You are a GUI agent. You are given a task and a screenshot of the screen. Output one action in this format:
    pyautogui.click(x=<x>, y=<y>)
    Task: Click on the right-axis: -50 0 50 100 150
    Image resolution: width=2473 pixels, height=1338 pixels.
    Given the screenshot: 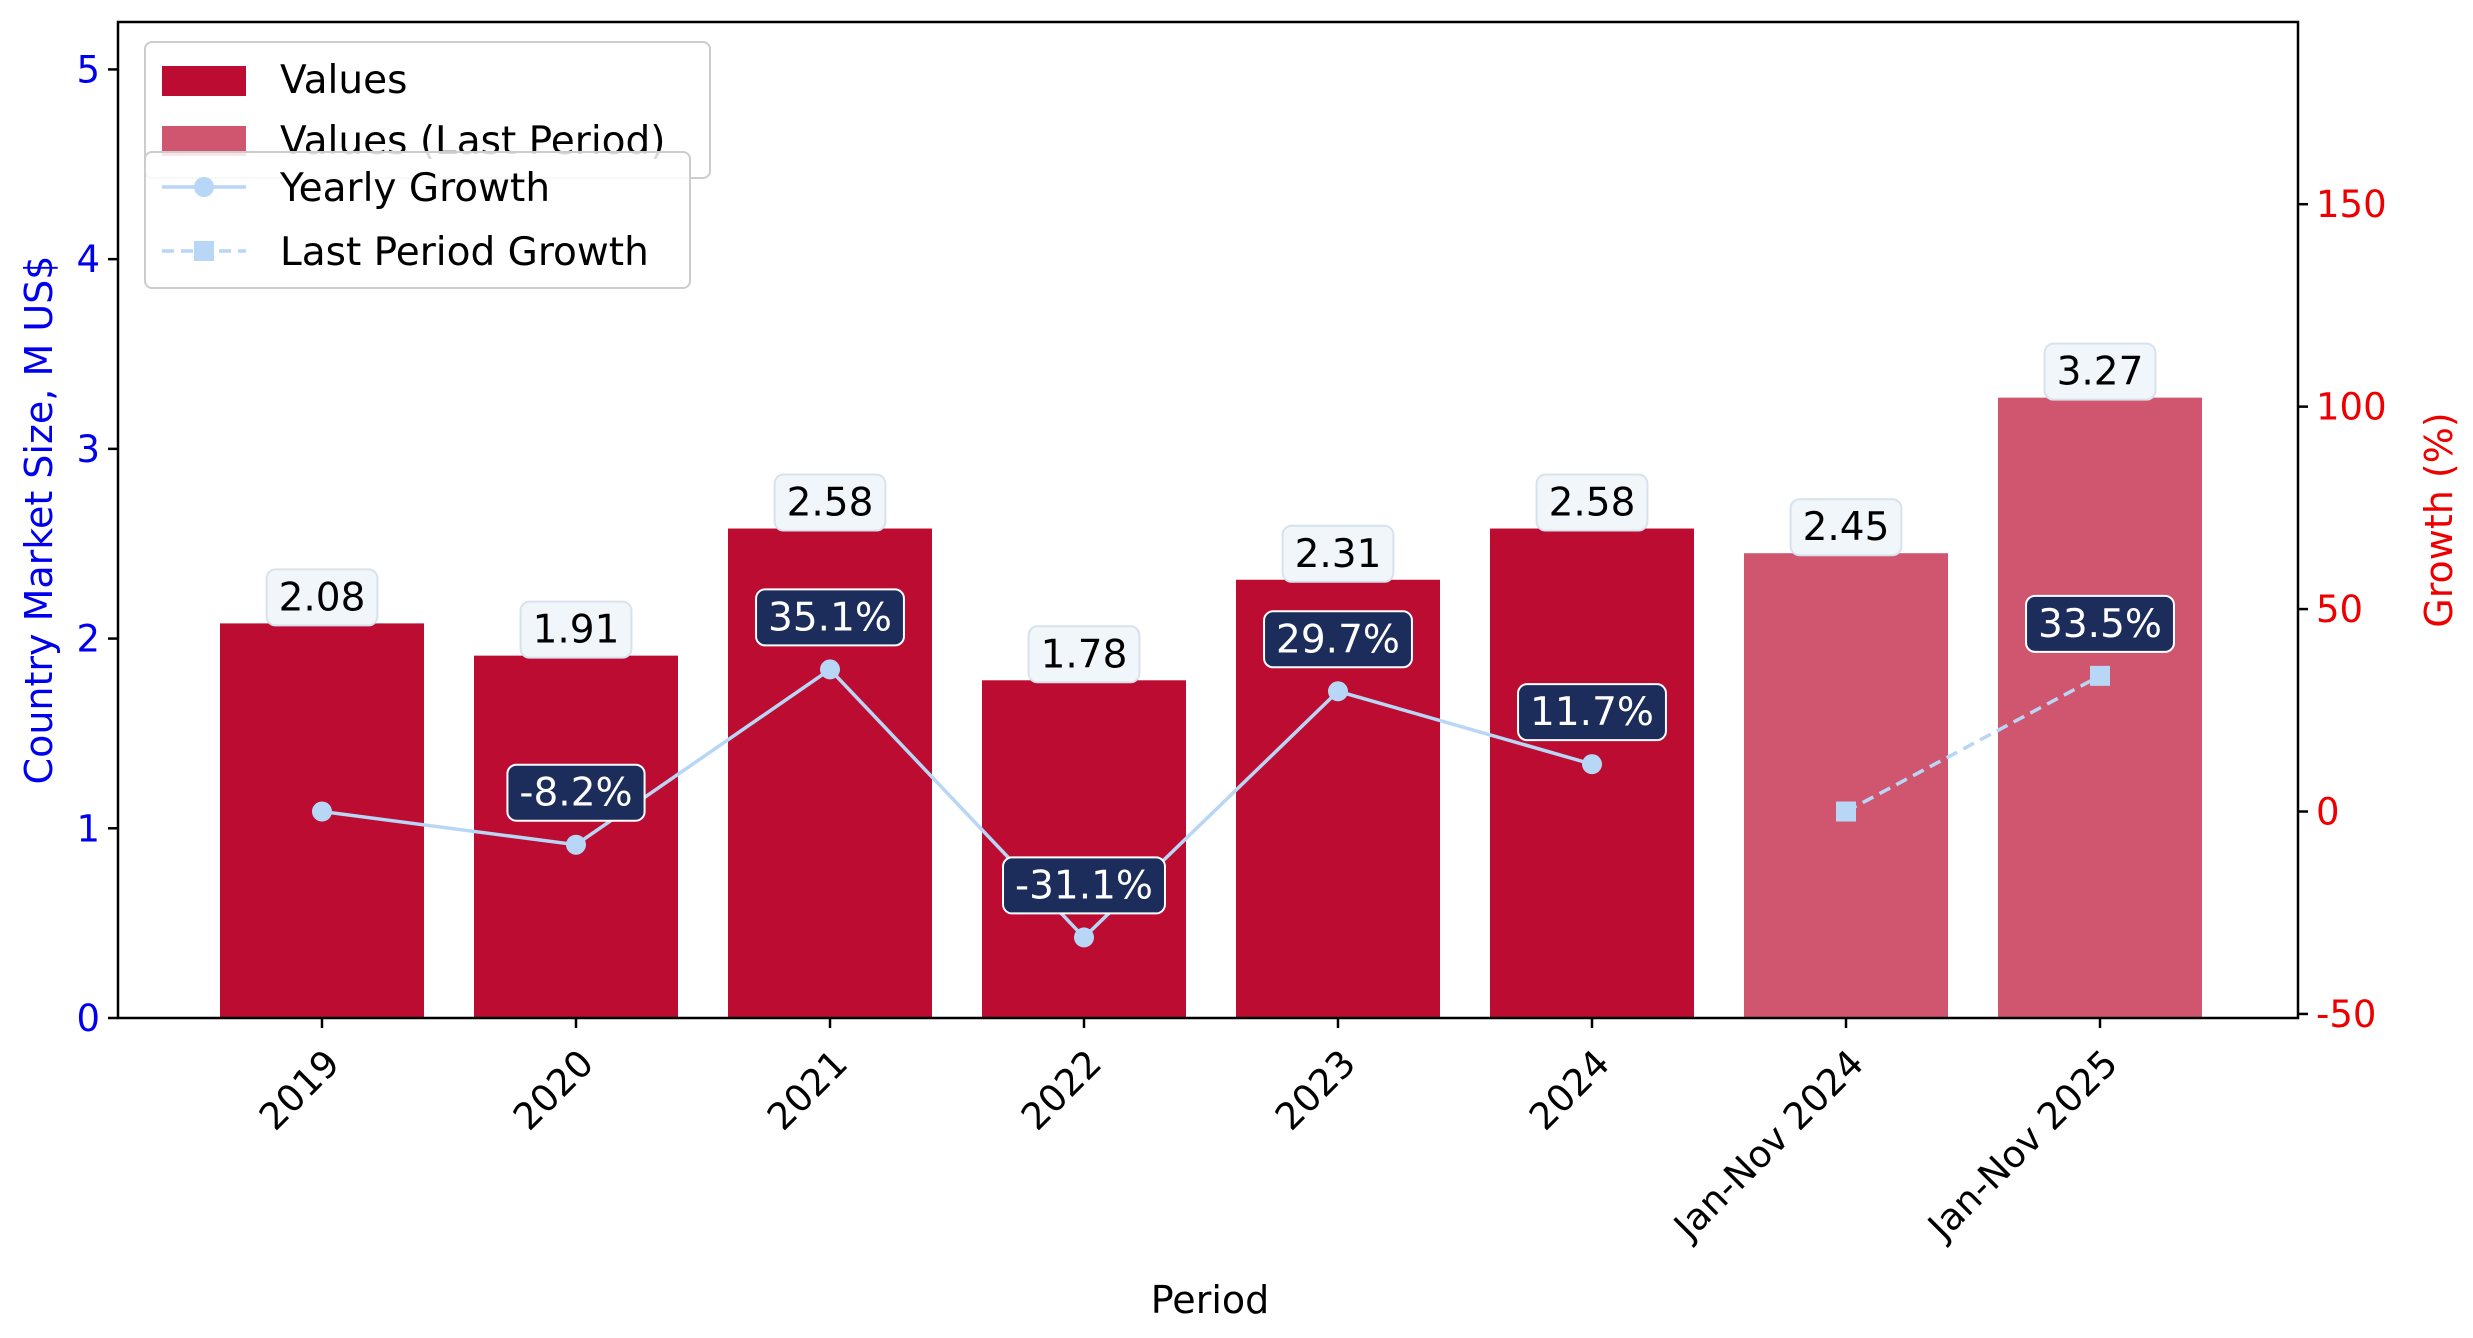 What is the action you would take?
    pyautogui.click(x=2342, y=609)
    